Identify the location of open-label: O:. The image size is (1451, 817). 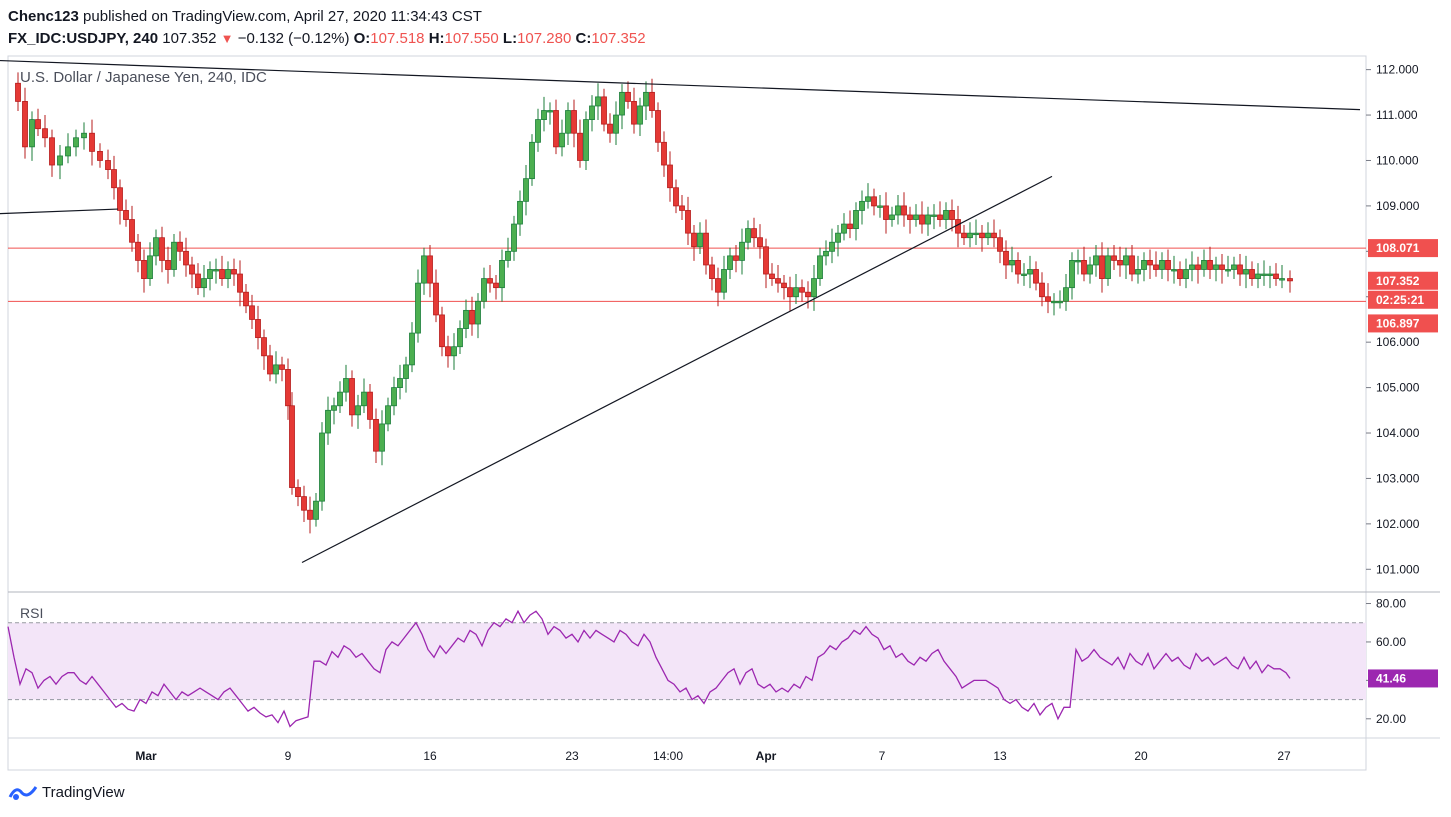
(362, 38).